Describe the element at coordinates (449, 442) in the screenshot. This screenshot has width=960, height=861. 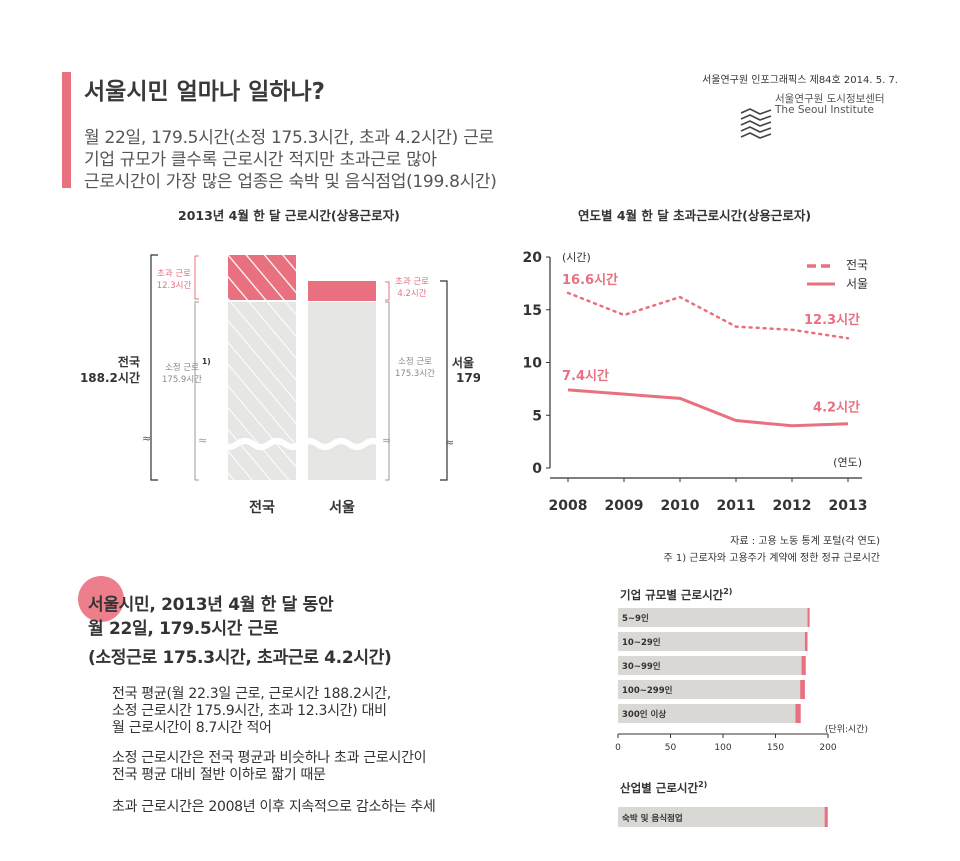
I see `axis-break-mark-right: ≈` at that location.